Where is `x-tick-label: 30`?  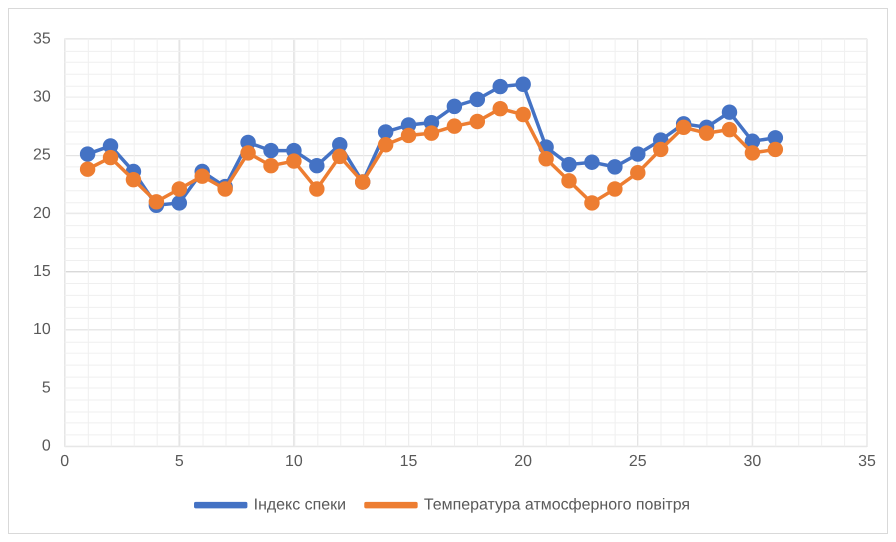
x-tick-label: 30 is located at coordinates (753, 461).